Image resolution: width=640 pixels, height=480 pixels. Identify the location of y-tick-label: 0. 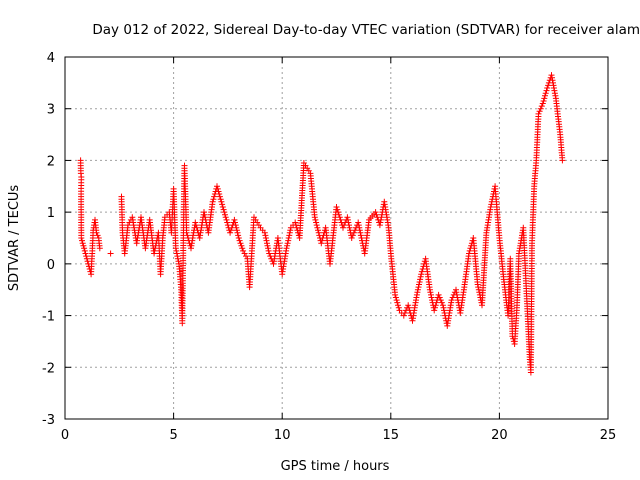
(51, 265).